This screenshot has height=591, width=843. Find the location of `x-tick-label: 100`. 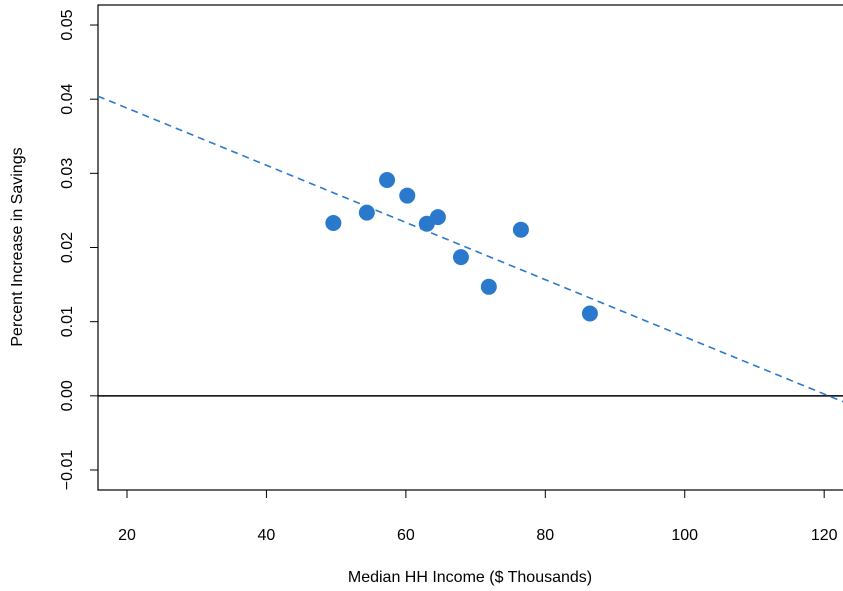

x-tick-label: 100 is located at coordinates (684, 535).